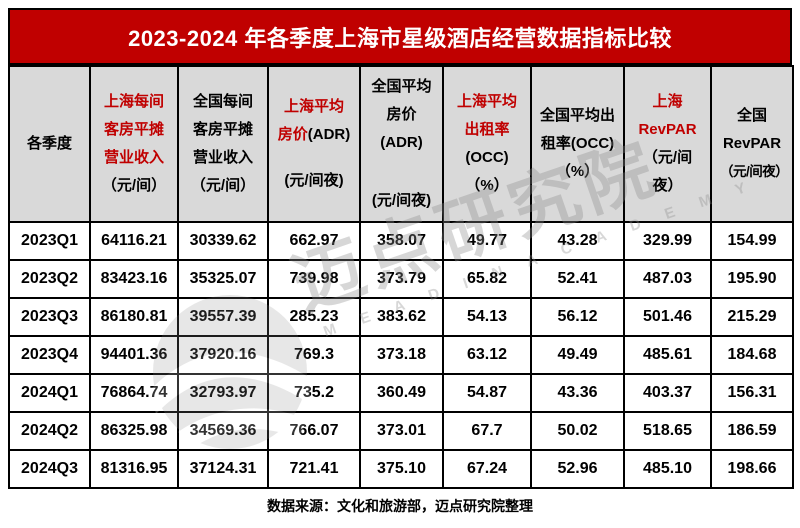 This screenshot has height=528, width=800. I want to click on cell-sh-occ: 65.82, so click(487, 279).